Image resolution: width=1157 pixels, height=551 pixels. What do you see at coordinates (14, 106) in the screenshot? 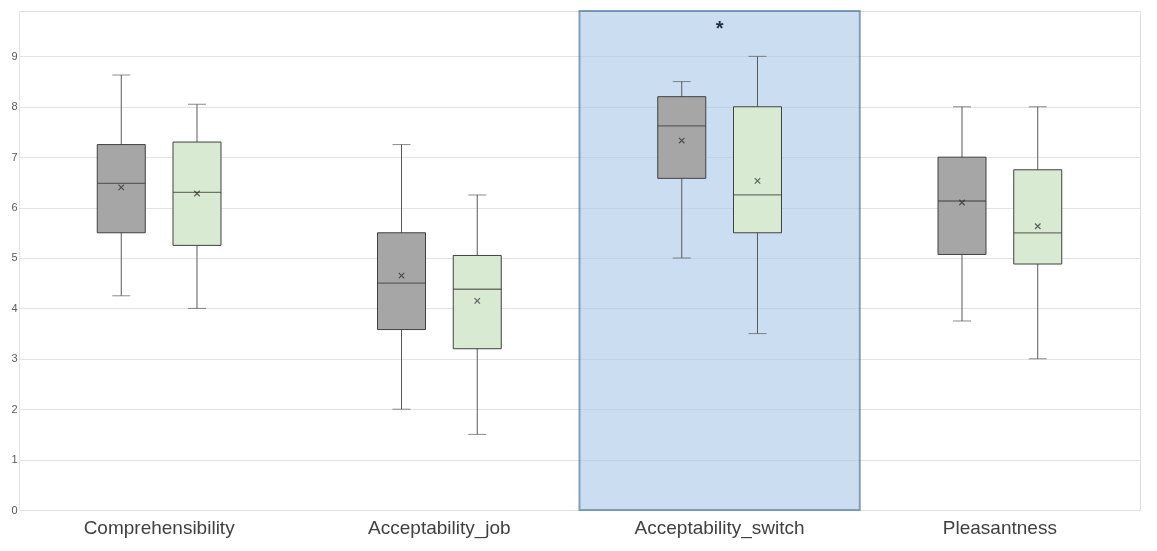
I see `y-tick-label: 8` at bounding box center [14, 106].